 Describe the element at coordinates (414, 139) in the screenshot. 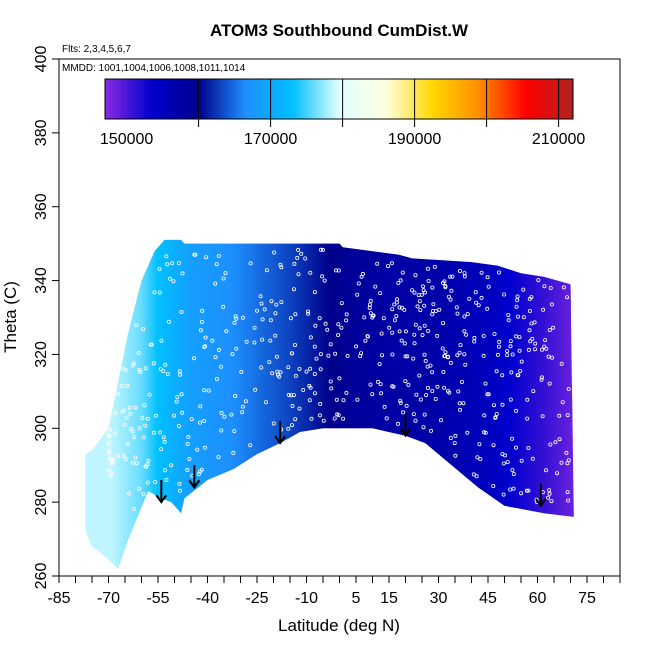

I see `colorbar-tick-label: 190000` at that location.